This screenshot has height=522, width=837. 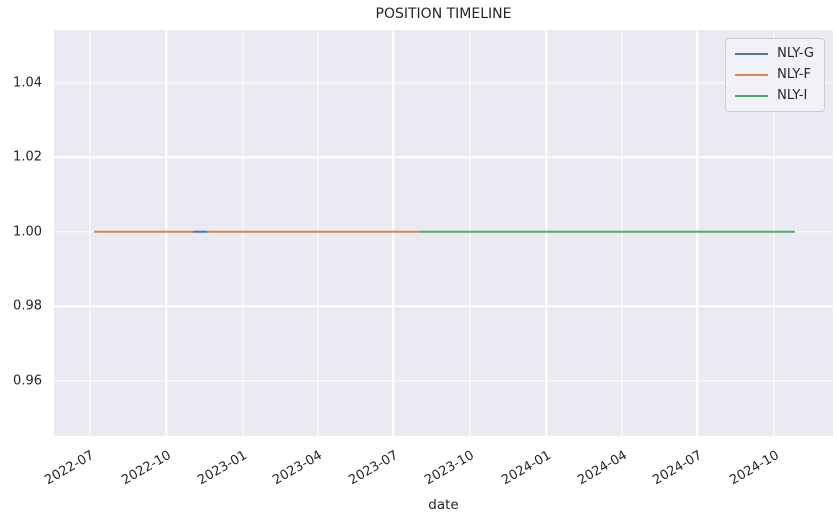 I want to click on y-axis-tick-labels: 1.04 1.02 1.00 0.98 0.96, so click(x=21, y=233).